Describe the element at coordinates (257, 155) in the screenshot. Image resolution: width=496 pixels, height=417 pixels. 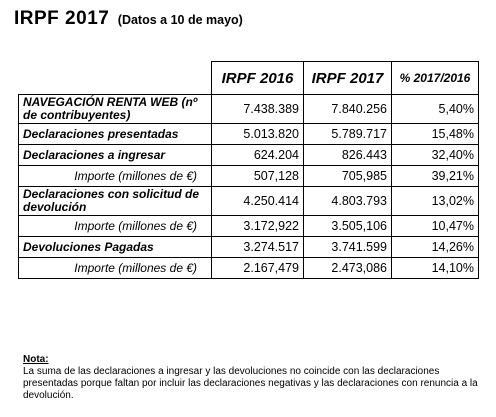
I see `value-2016: 624.204` at that location.